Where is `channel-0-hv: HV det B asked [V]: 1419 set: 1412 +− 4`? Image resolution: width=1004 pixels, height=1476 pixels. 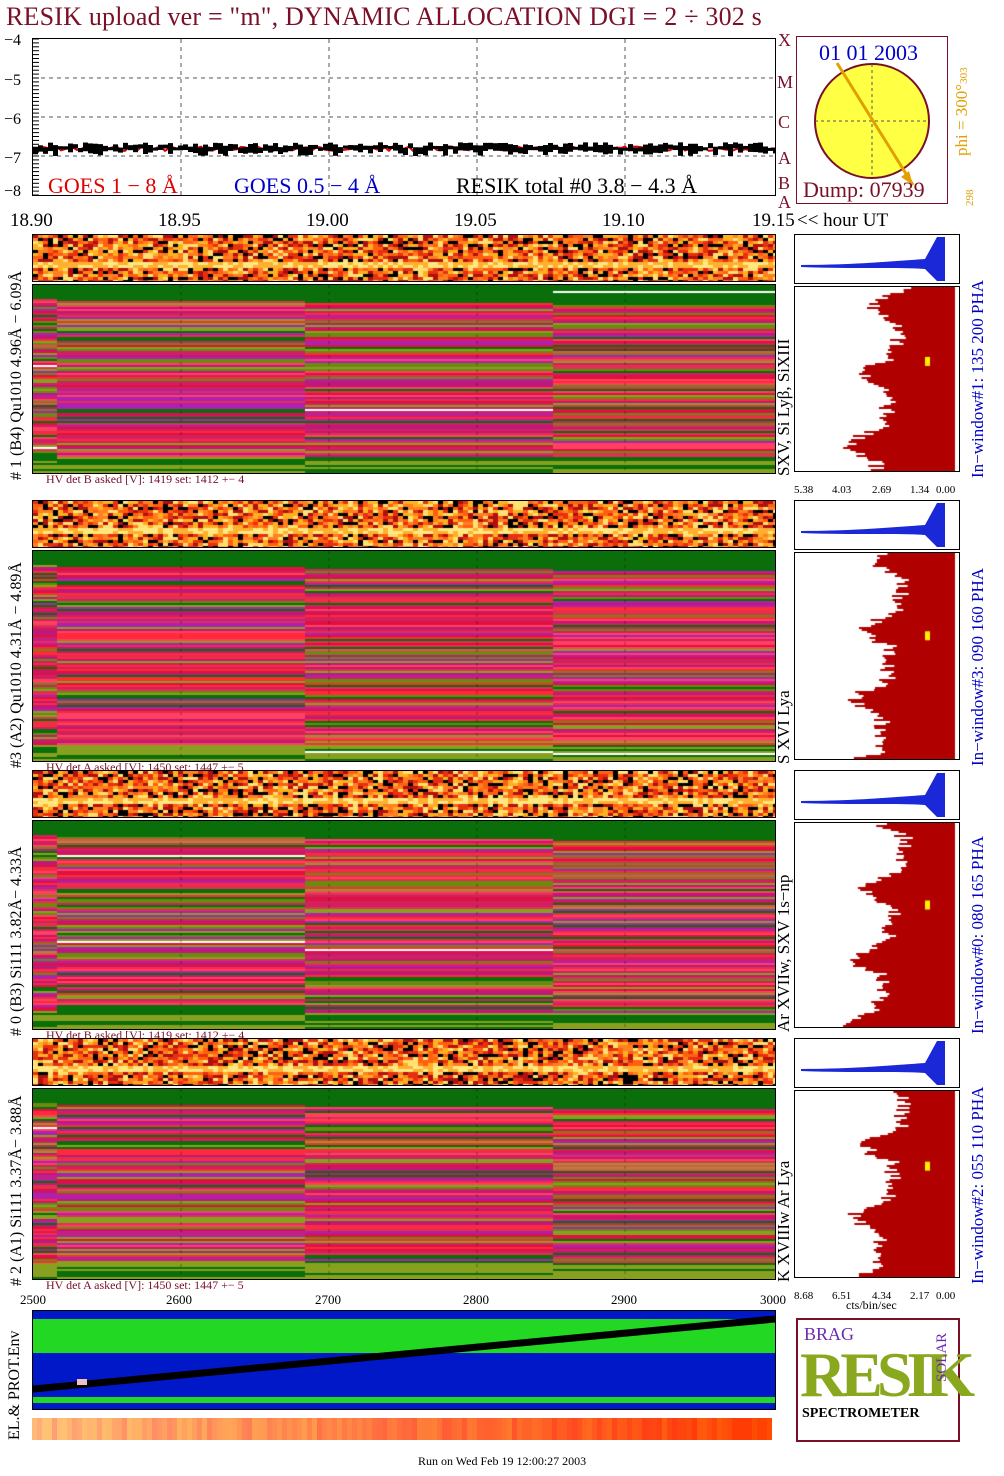 channel-0-hv: HV det B asked [V]: 1419 set: 1412 +− 4 is located at coordinates (145, 479).